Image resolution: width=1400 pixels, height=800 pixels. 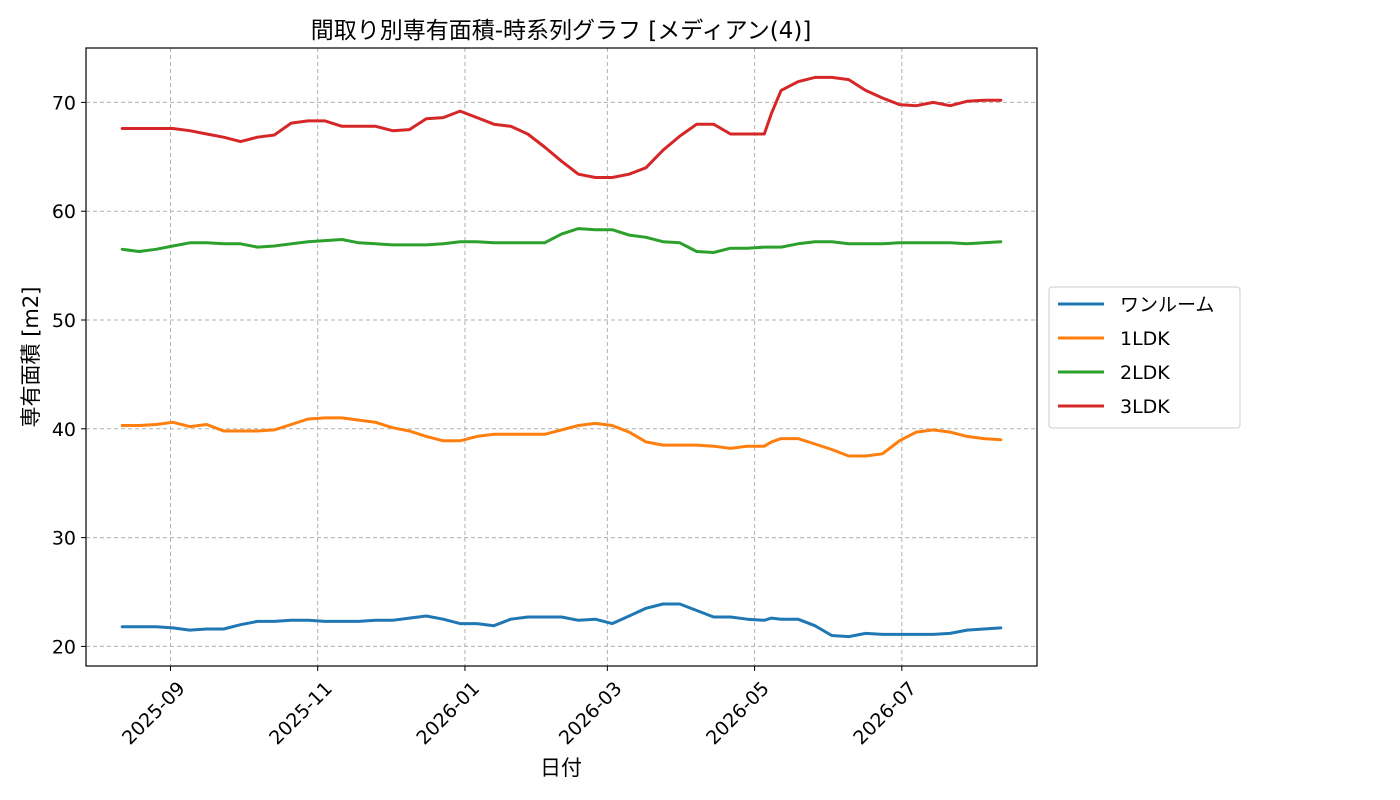 I want to click on x-tick-label: 2026-05, so click(x=738, y=714).